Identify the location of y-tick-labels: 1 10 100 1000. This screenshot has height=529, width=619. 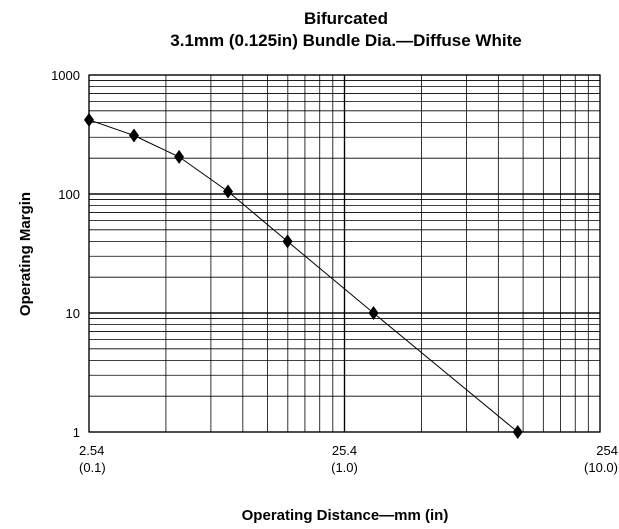
(65, 254).